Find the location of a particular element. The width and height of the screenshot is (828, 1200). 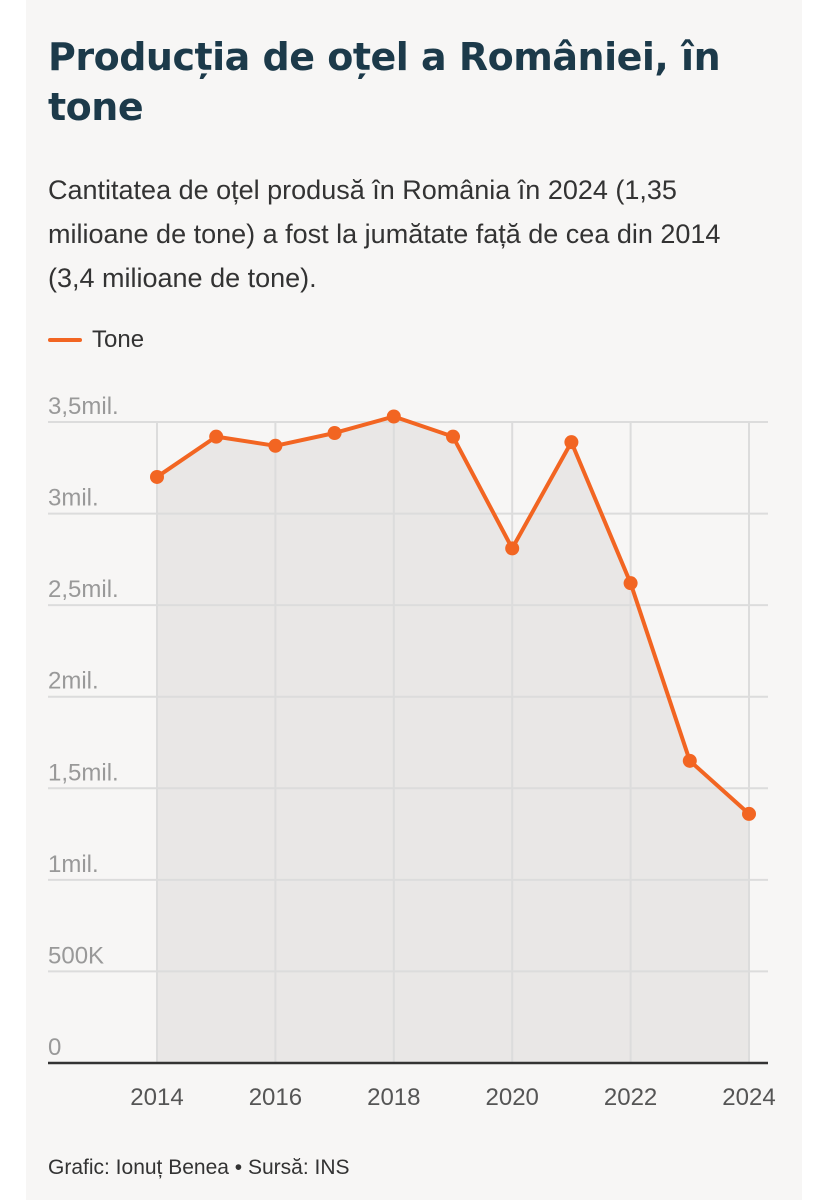

y-tick-label: 1mil. is located at coordinates (73, 864).